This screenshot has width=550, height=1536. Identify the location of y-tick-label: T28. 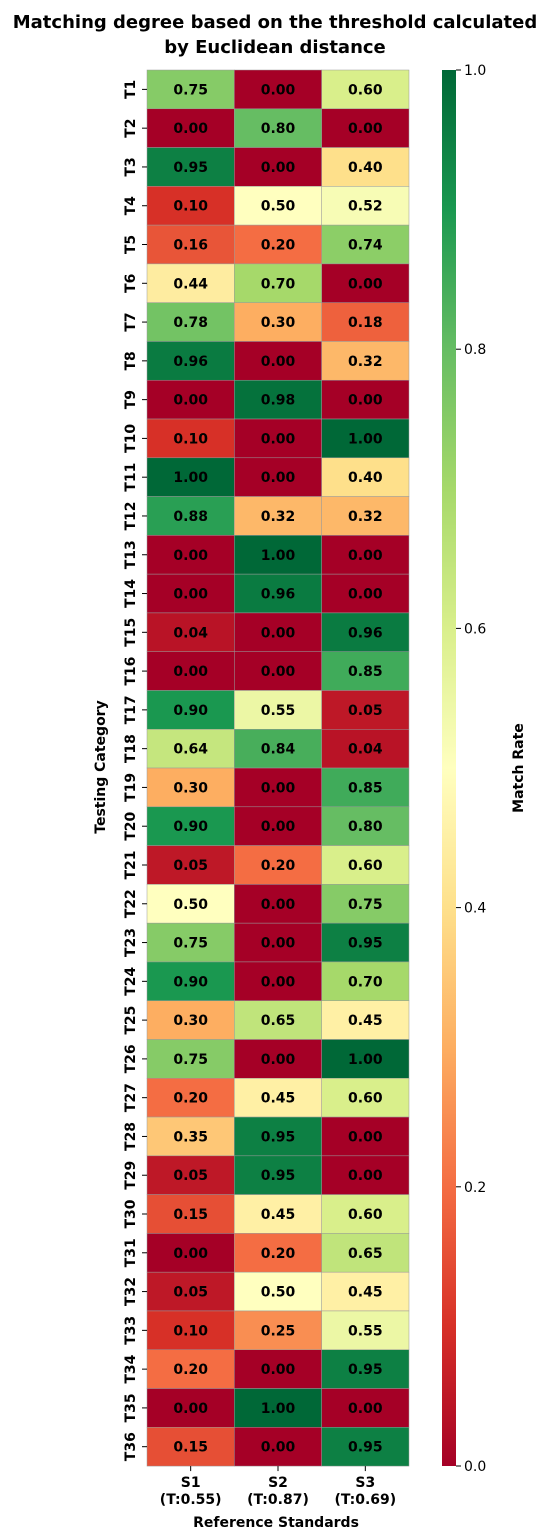
(131, 1136).